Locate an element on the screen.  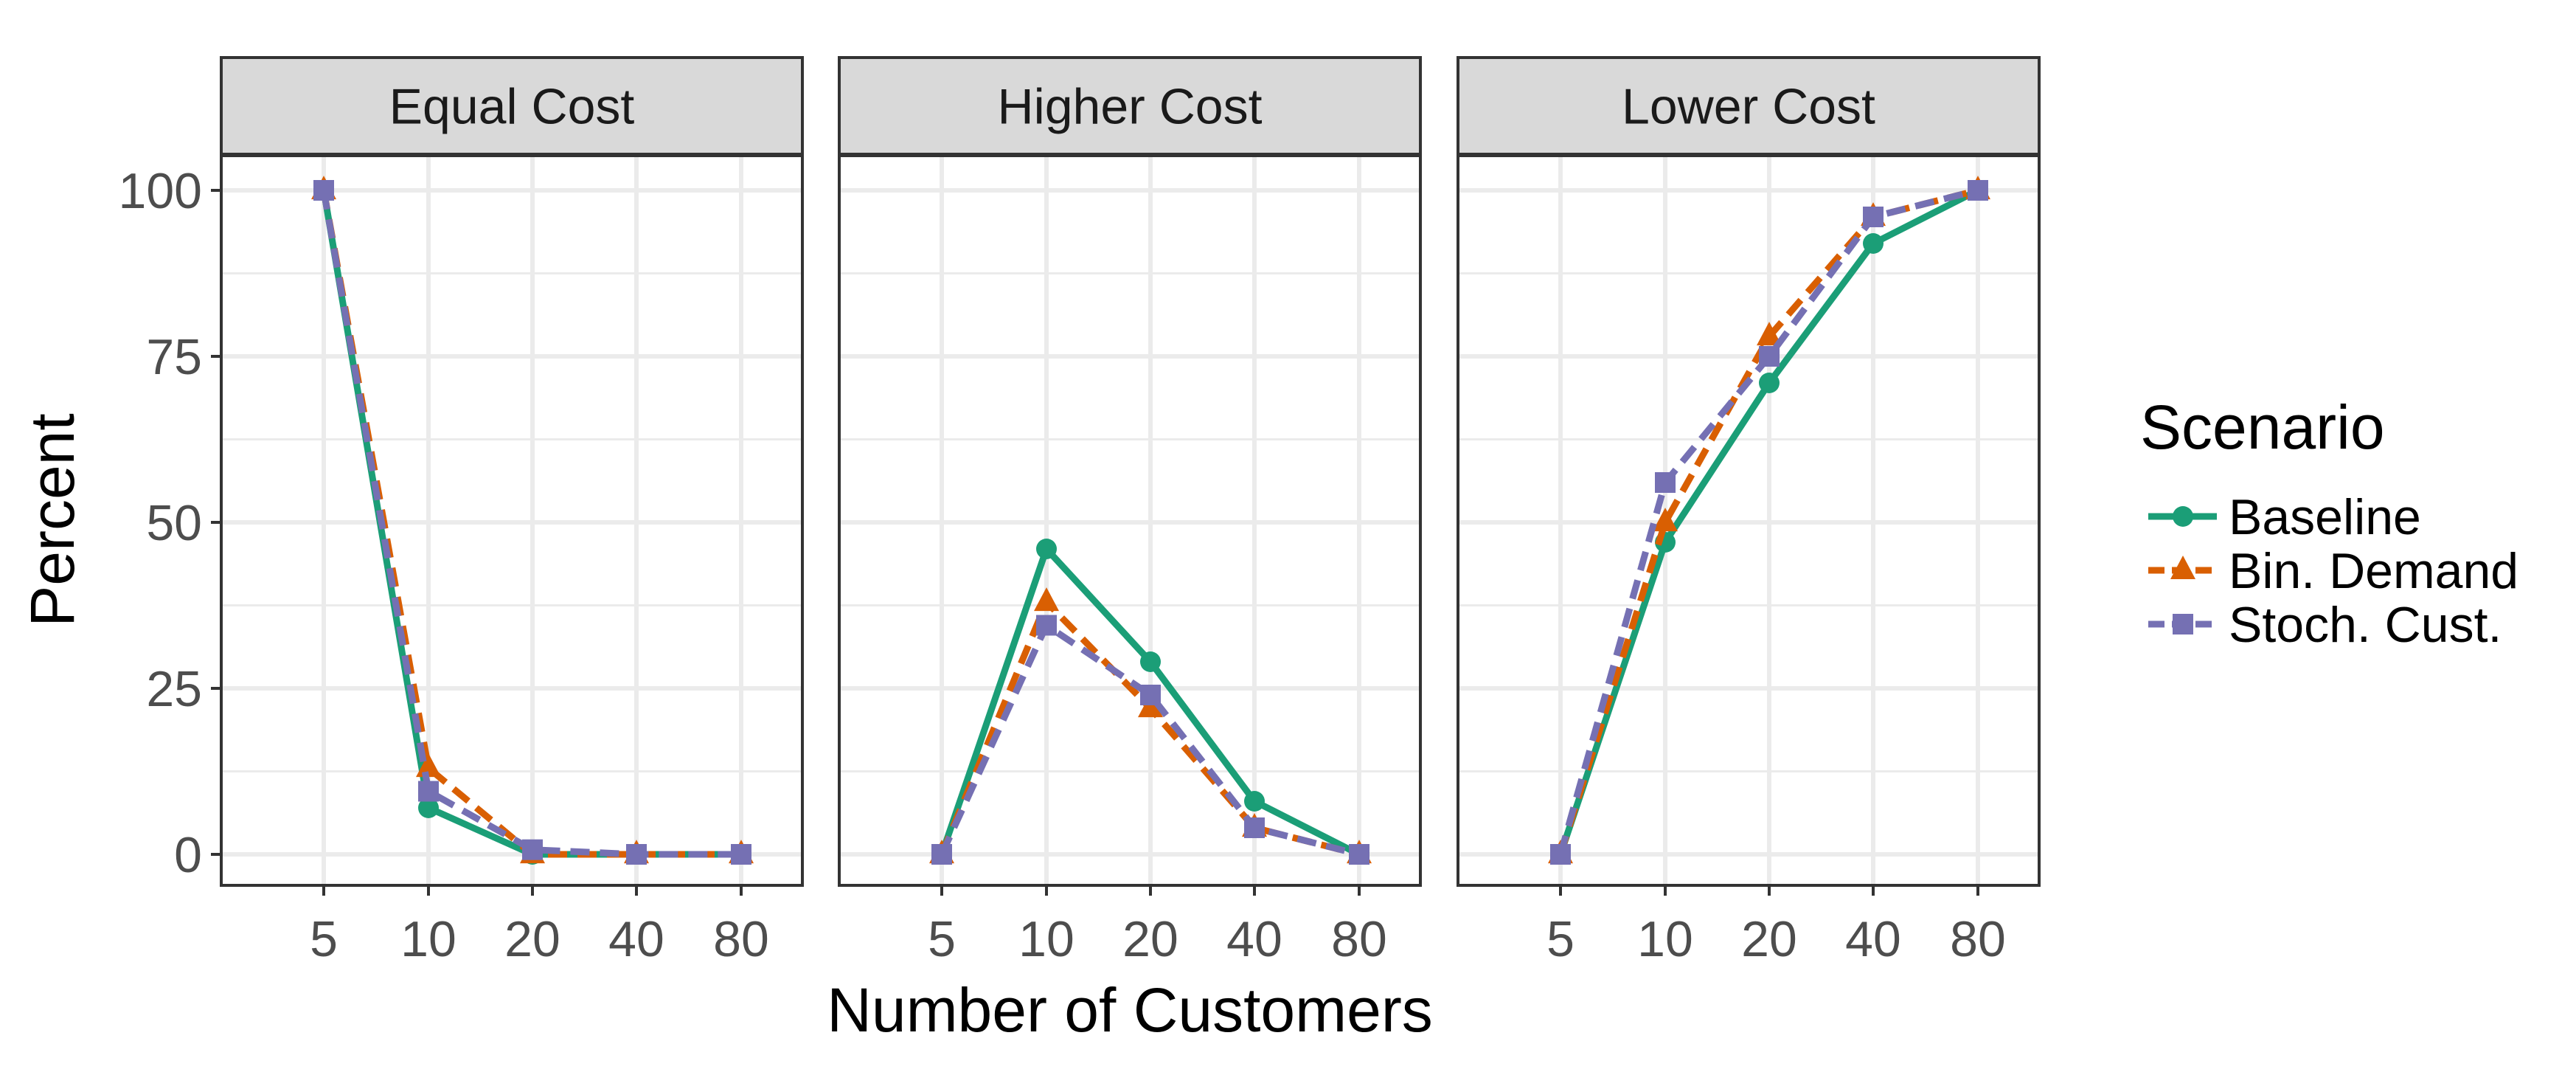
x-axis-title: Number of Customers is located at coordinates (1130, 1010).